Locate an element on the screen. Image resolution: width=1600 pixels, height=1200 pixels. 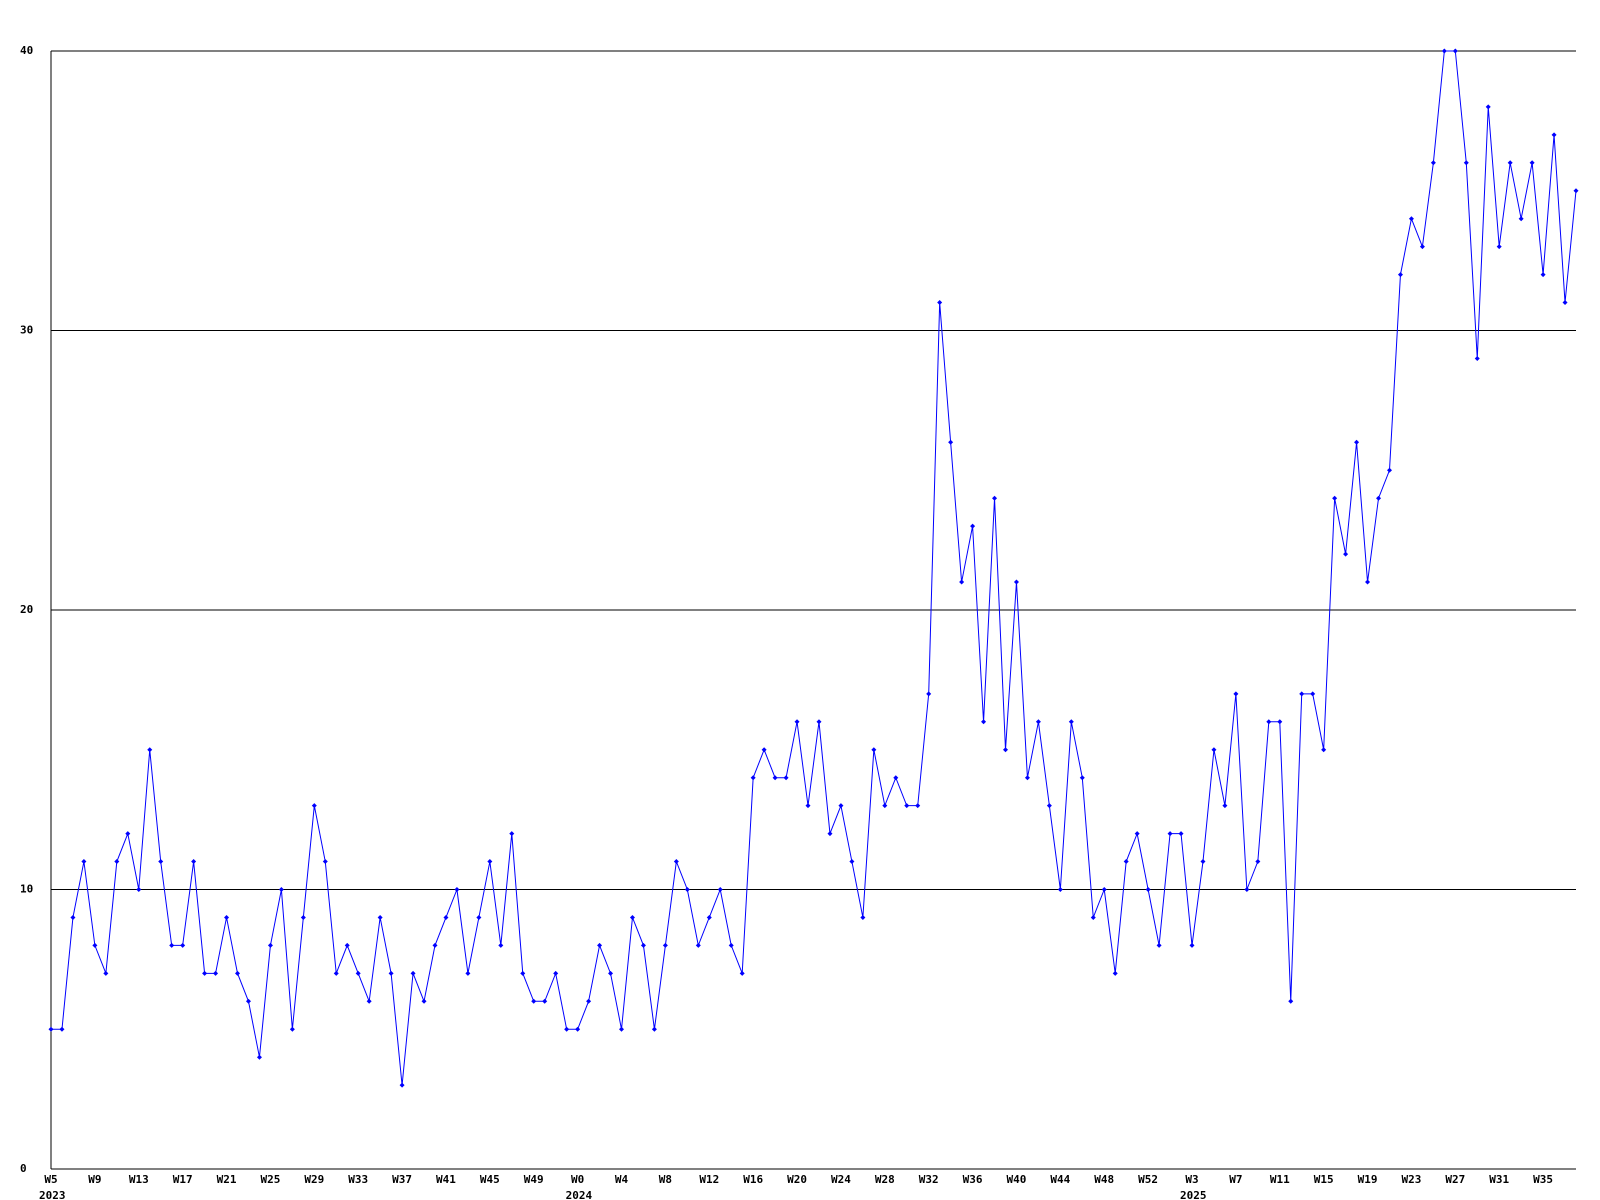
x-tick-label: W24 is located at coordinates (841, 1179).